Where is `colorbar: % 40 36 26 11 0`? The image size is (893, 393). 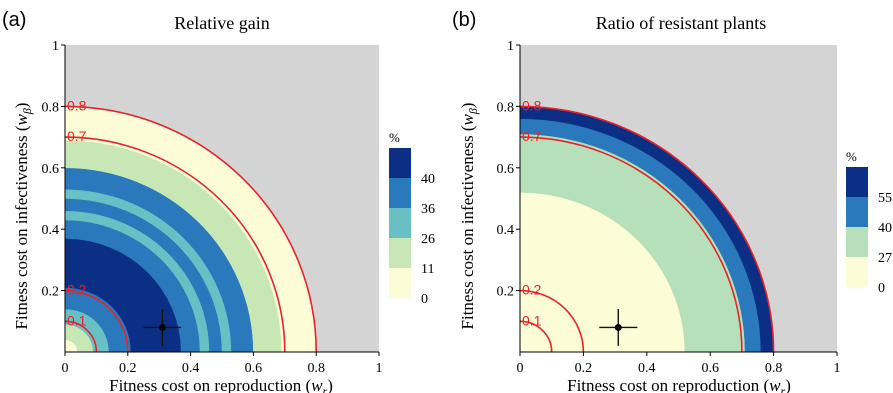
colorbar: % 40 36 26 11 0 is located at coordinates (412, 218).